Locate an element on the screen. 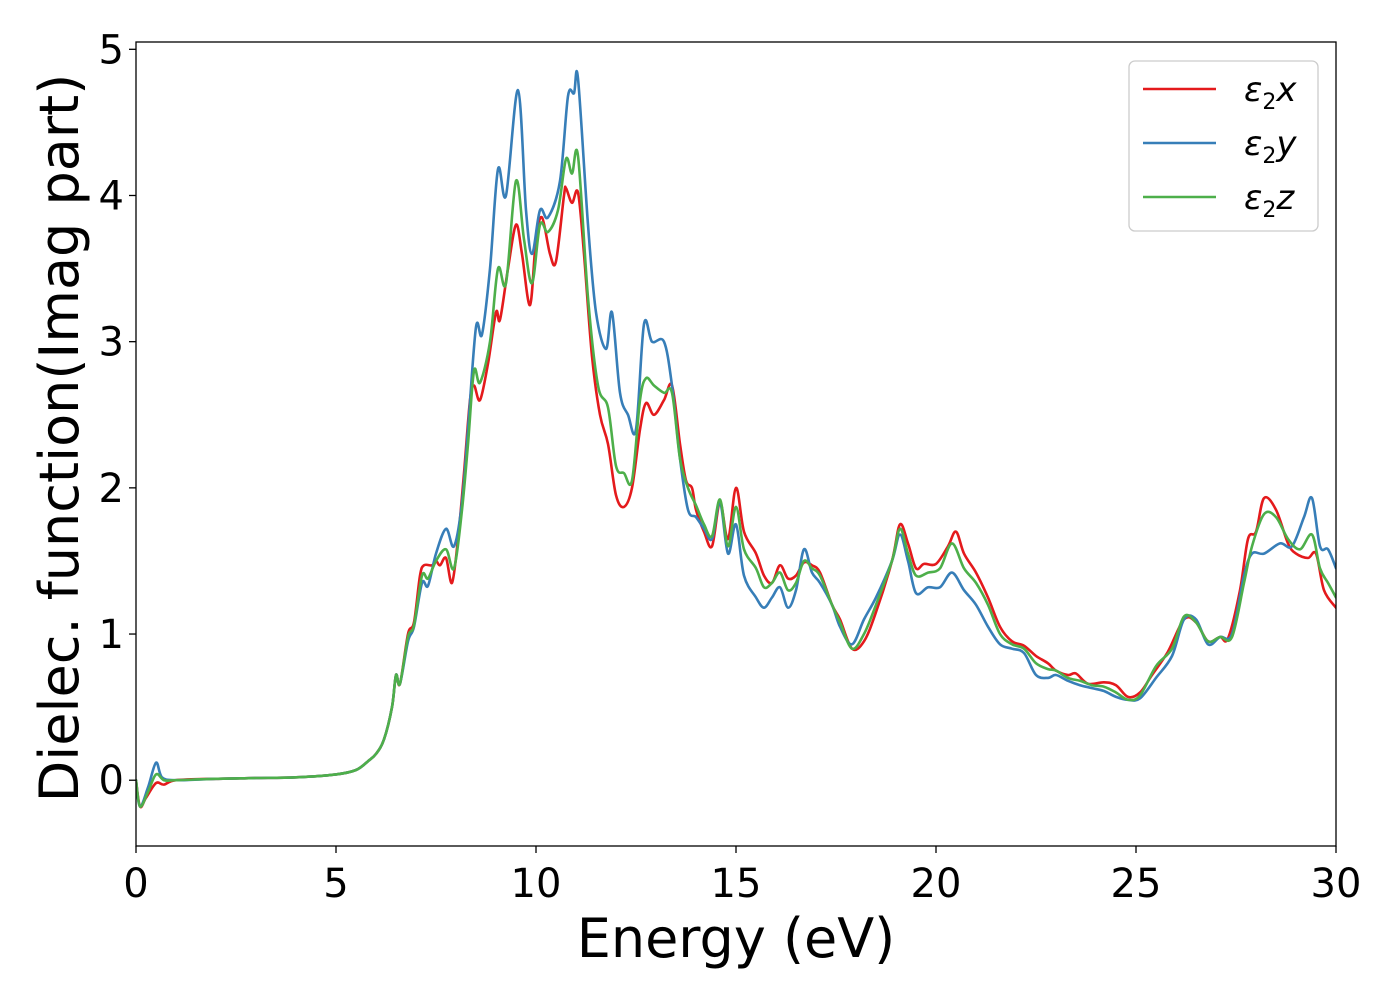  legend-label-y: ε2y is located at coordinates (1270, 146).